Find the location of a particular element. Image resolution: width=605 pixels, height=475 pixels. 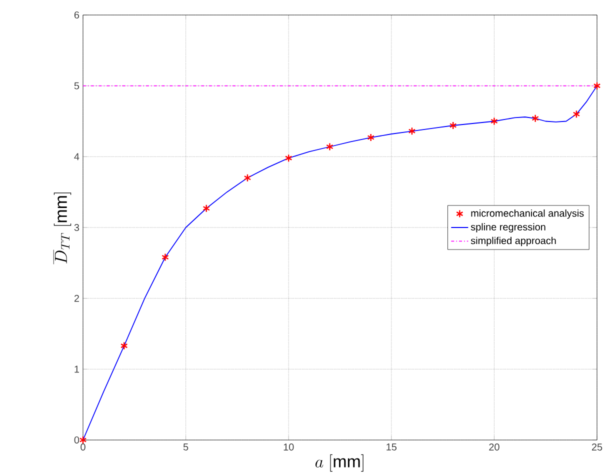

x-tick-label: 0 is located at coordinates (83, 447).